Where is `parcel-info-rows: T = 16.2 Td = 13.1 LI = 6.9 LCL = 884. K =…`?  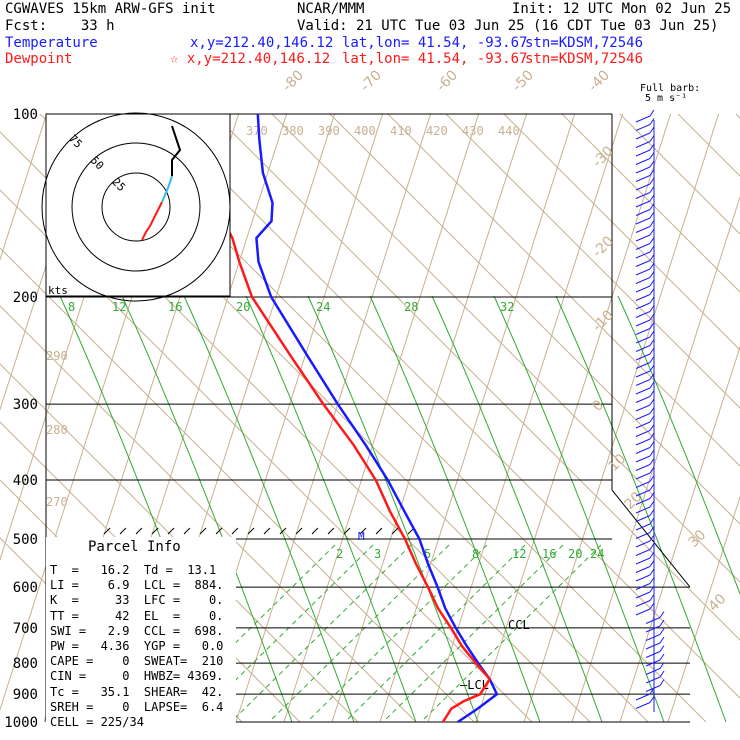 parcel-info-rows: T = 16.2 Td = 13.1 LI = 6.9 LCL = 884. K =… is located at coordinates (136, 646).